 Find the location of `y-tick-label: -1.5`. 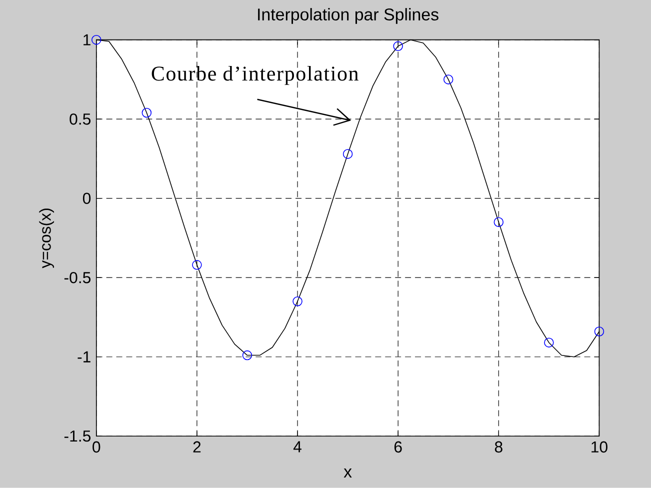

y-tick-label: -1.5 is located at coordinates (77, 436).